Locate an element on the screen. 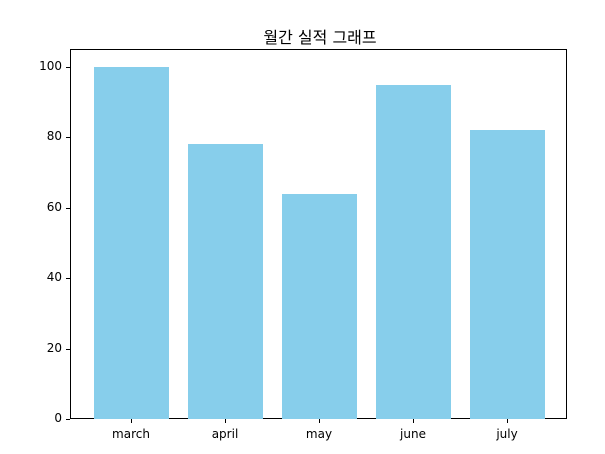 The image size is (605, 454). y-tick-label: 100 is located at coordinates (50, 66).